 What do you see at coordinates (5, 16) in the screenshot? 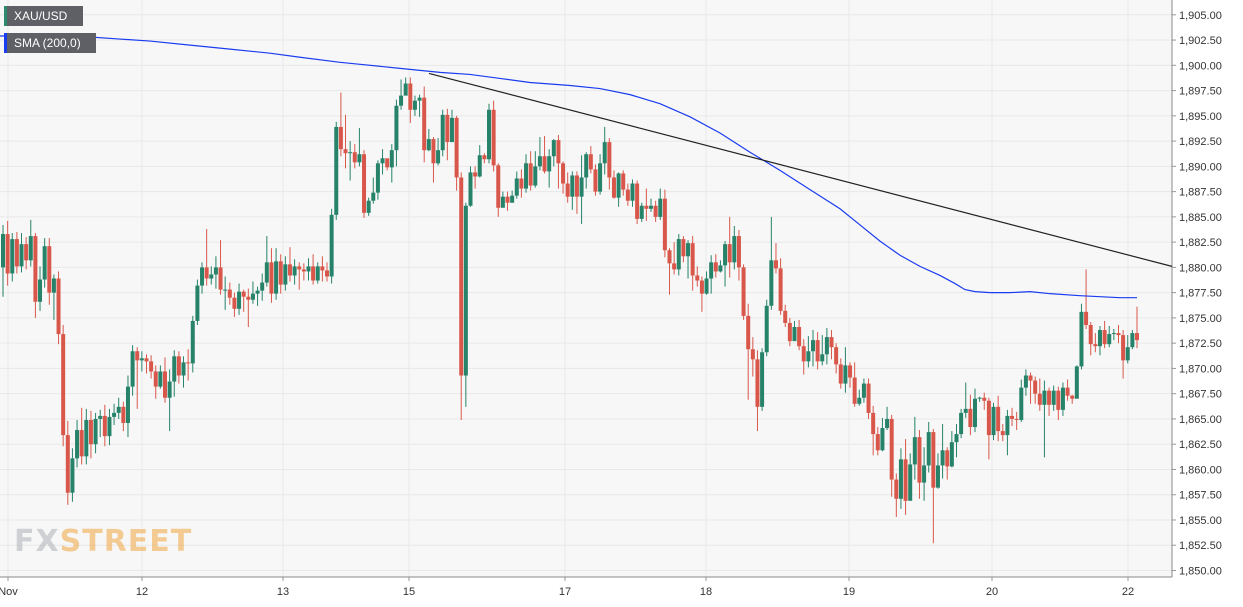
I see `legend-price-swatch` at bounding box center [5, 16].